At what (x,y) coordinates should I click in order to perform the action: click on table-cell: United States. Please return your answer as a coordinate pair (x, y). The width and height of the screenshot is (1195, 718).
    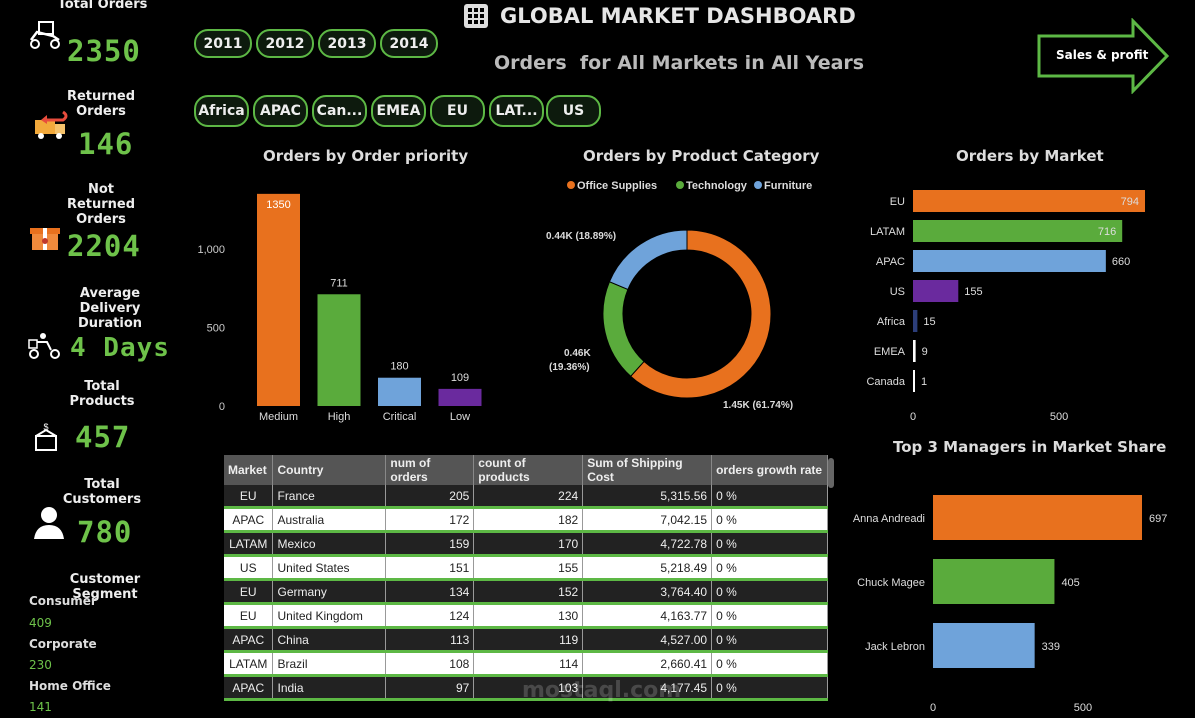
    Looking at the image, I should click on (329, 568).